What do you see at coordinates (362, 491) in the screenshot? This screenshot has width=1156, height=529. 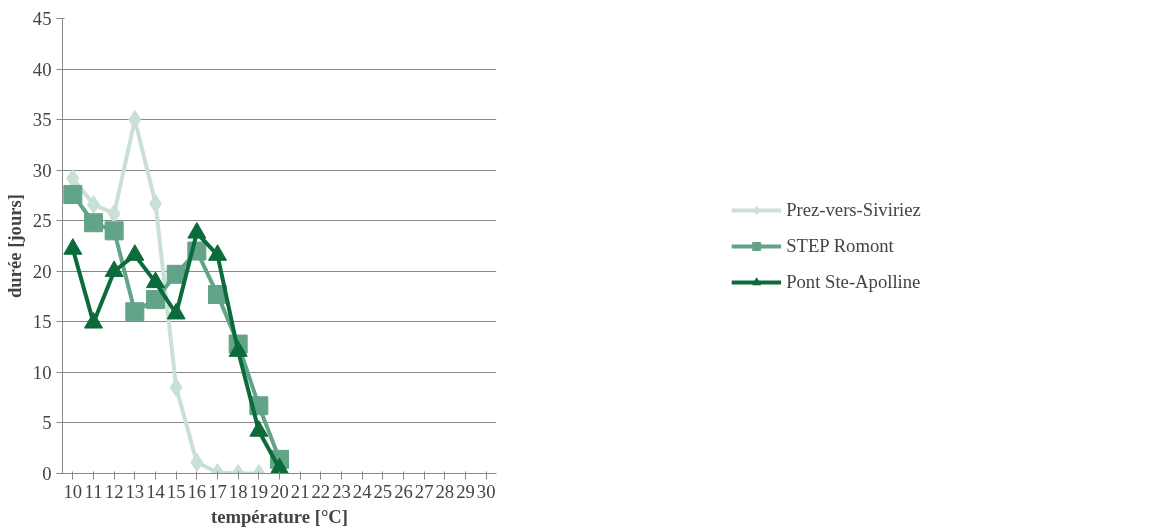 I see `x-tick-label: 24` at bounding box center [362, 491].